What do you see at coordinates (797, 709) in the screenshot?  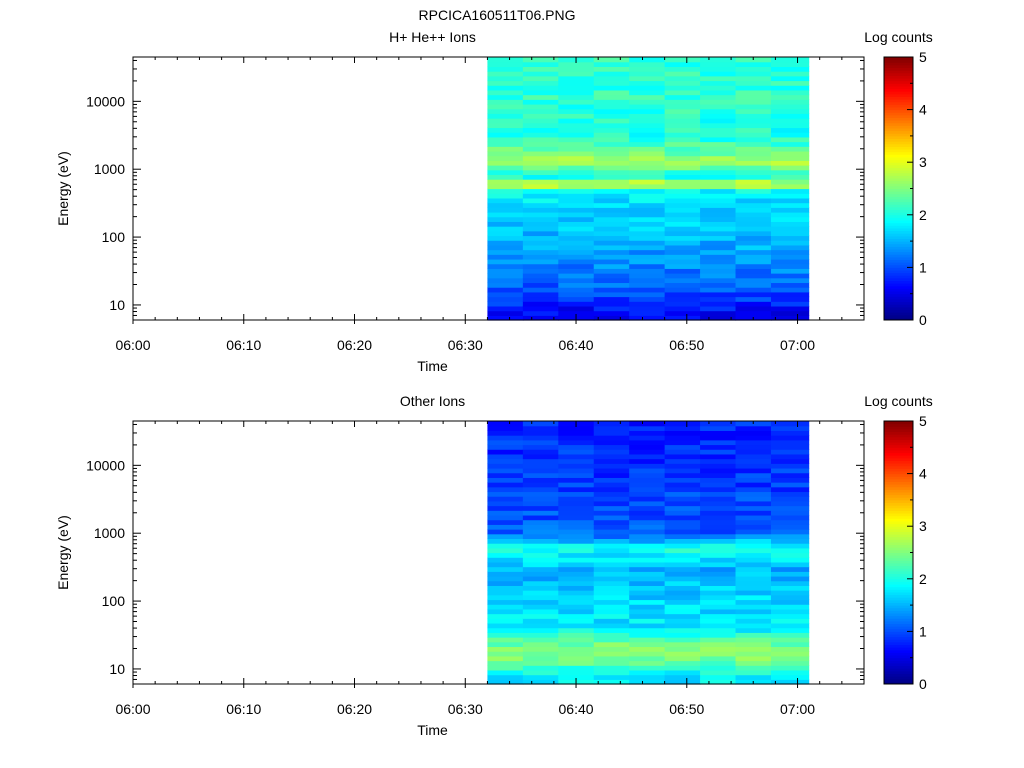 I see `x-tick-label: 07:00` at bounding box center [797, 709].